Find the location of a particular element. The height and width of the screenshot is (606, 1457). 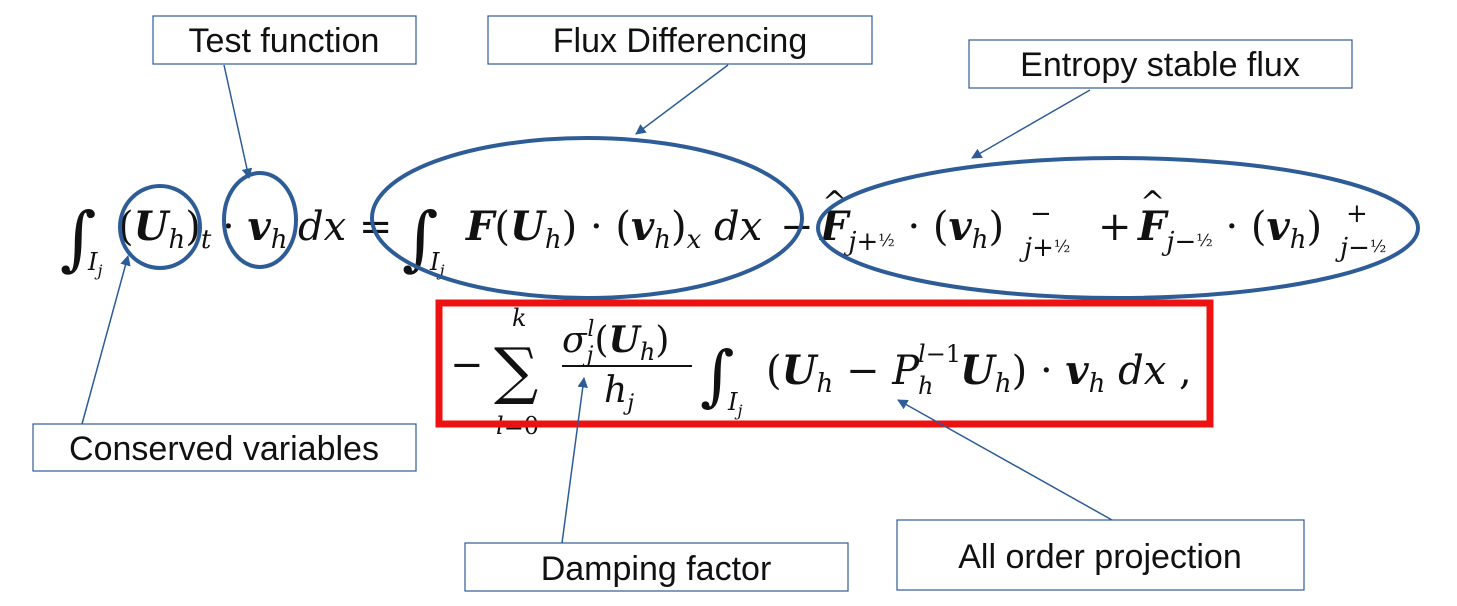

damping-factor-arrow is located at coordinates (574, 460).